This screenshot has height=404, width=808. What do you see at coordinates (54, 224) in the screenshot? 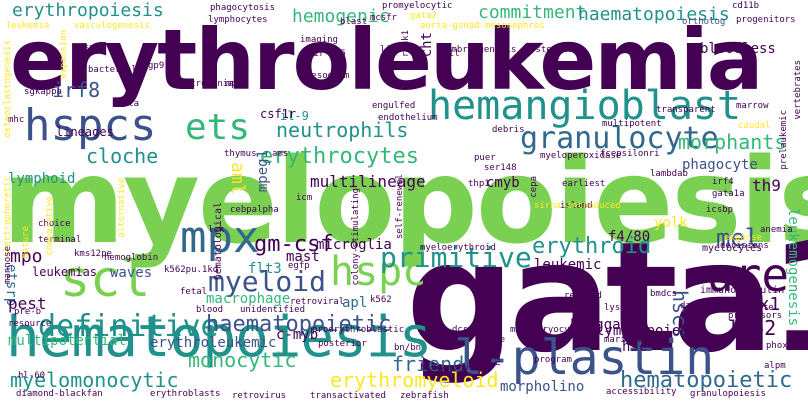
I see `word-choice: choice` at bounding box center [54, 224].